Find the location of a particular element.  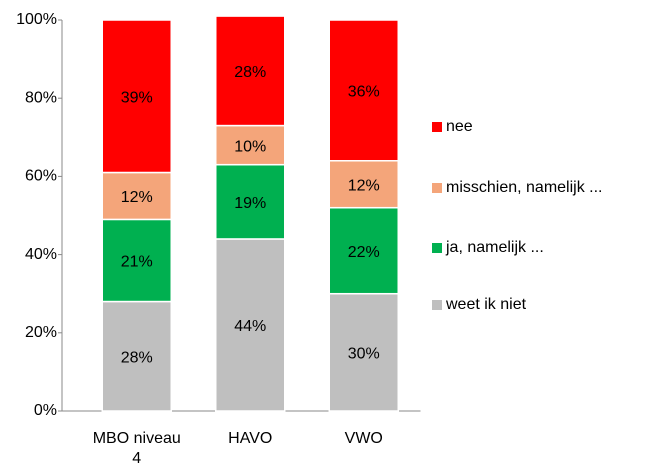

legend-label: nee is located at coordinates (459, 126).